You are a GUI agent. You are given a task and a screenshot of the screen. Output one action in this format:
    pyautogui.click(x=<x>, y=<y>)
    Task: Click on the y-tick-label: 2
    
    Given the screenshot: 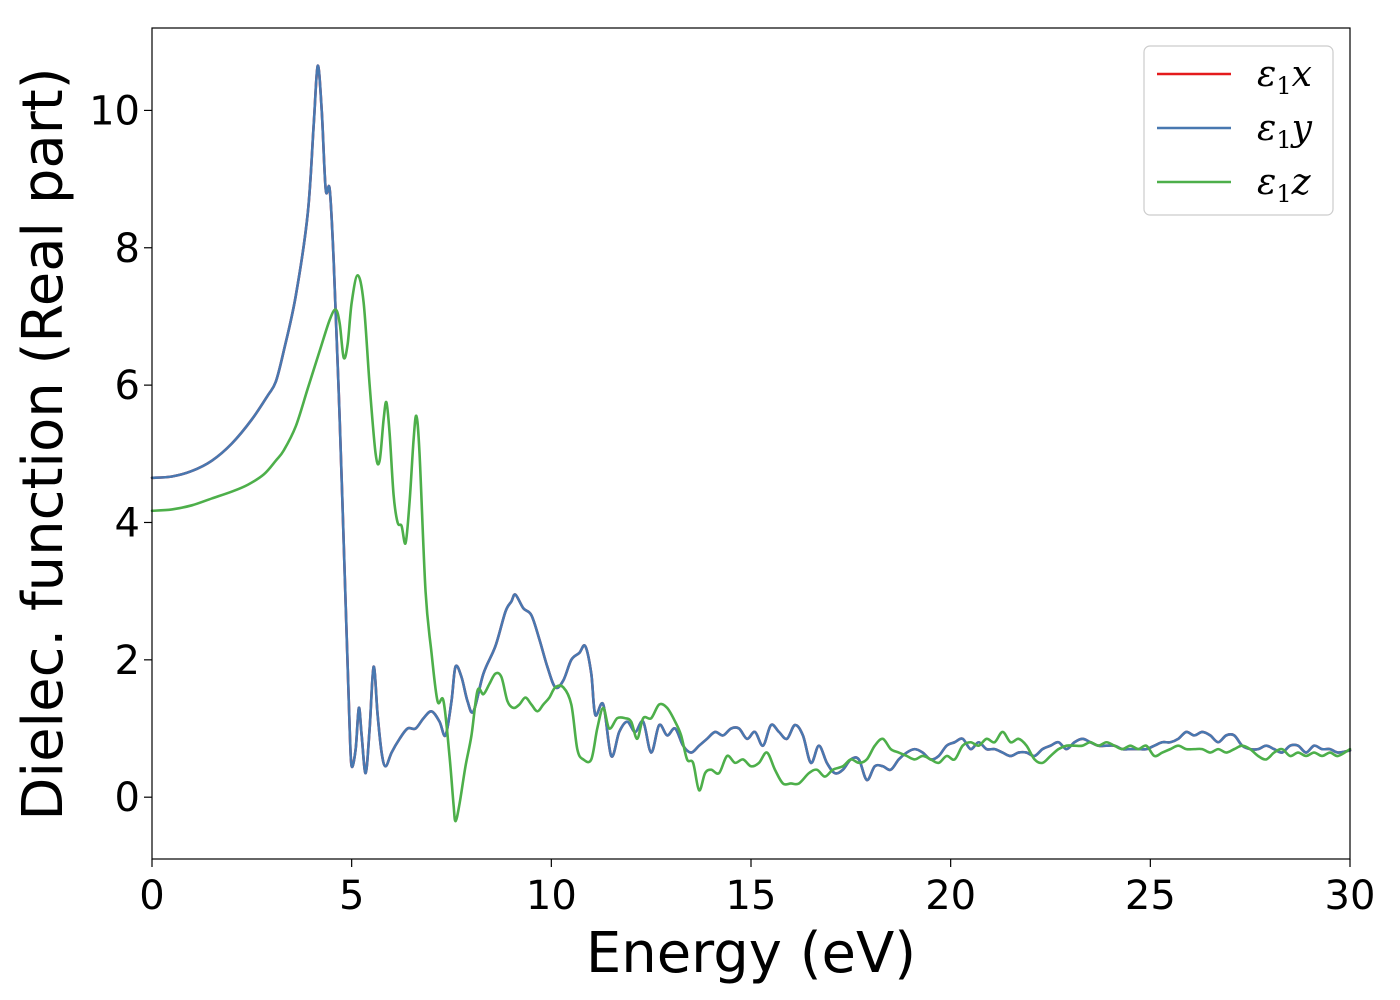 What is the action you would take?
    pyautogui.click(x=127, y=661)
    